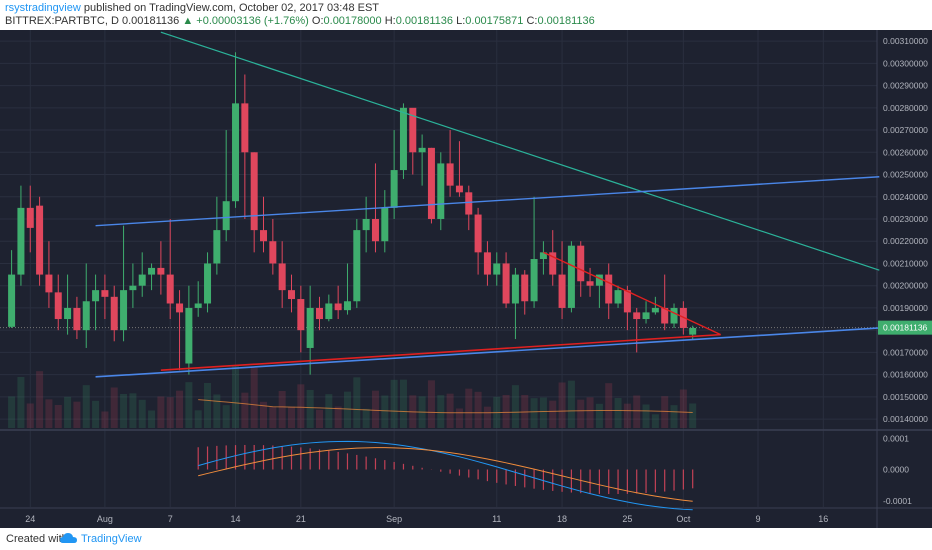  Describe the element at coordinates (494, 21) in the screenshot. I see `low-value: 0.00175871` at that location.